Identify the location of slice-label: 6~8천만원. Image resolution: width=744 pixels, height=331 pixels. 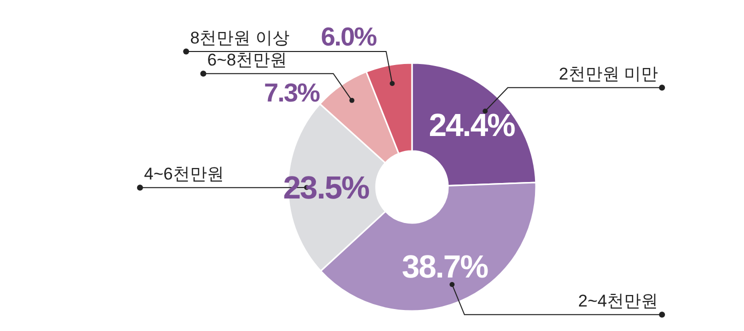
(247, 60).